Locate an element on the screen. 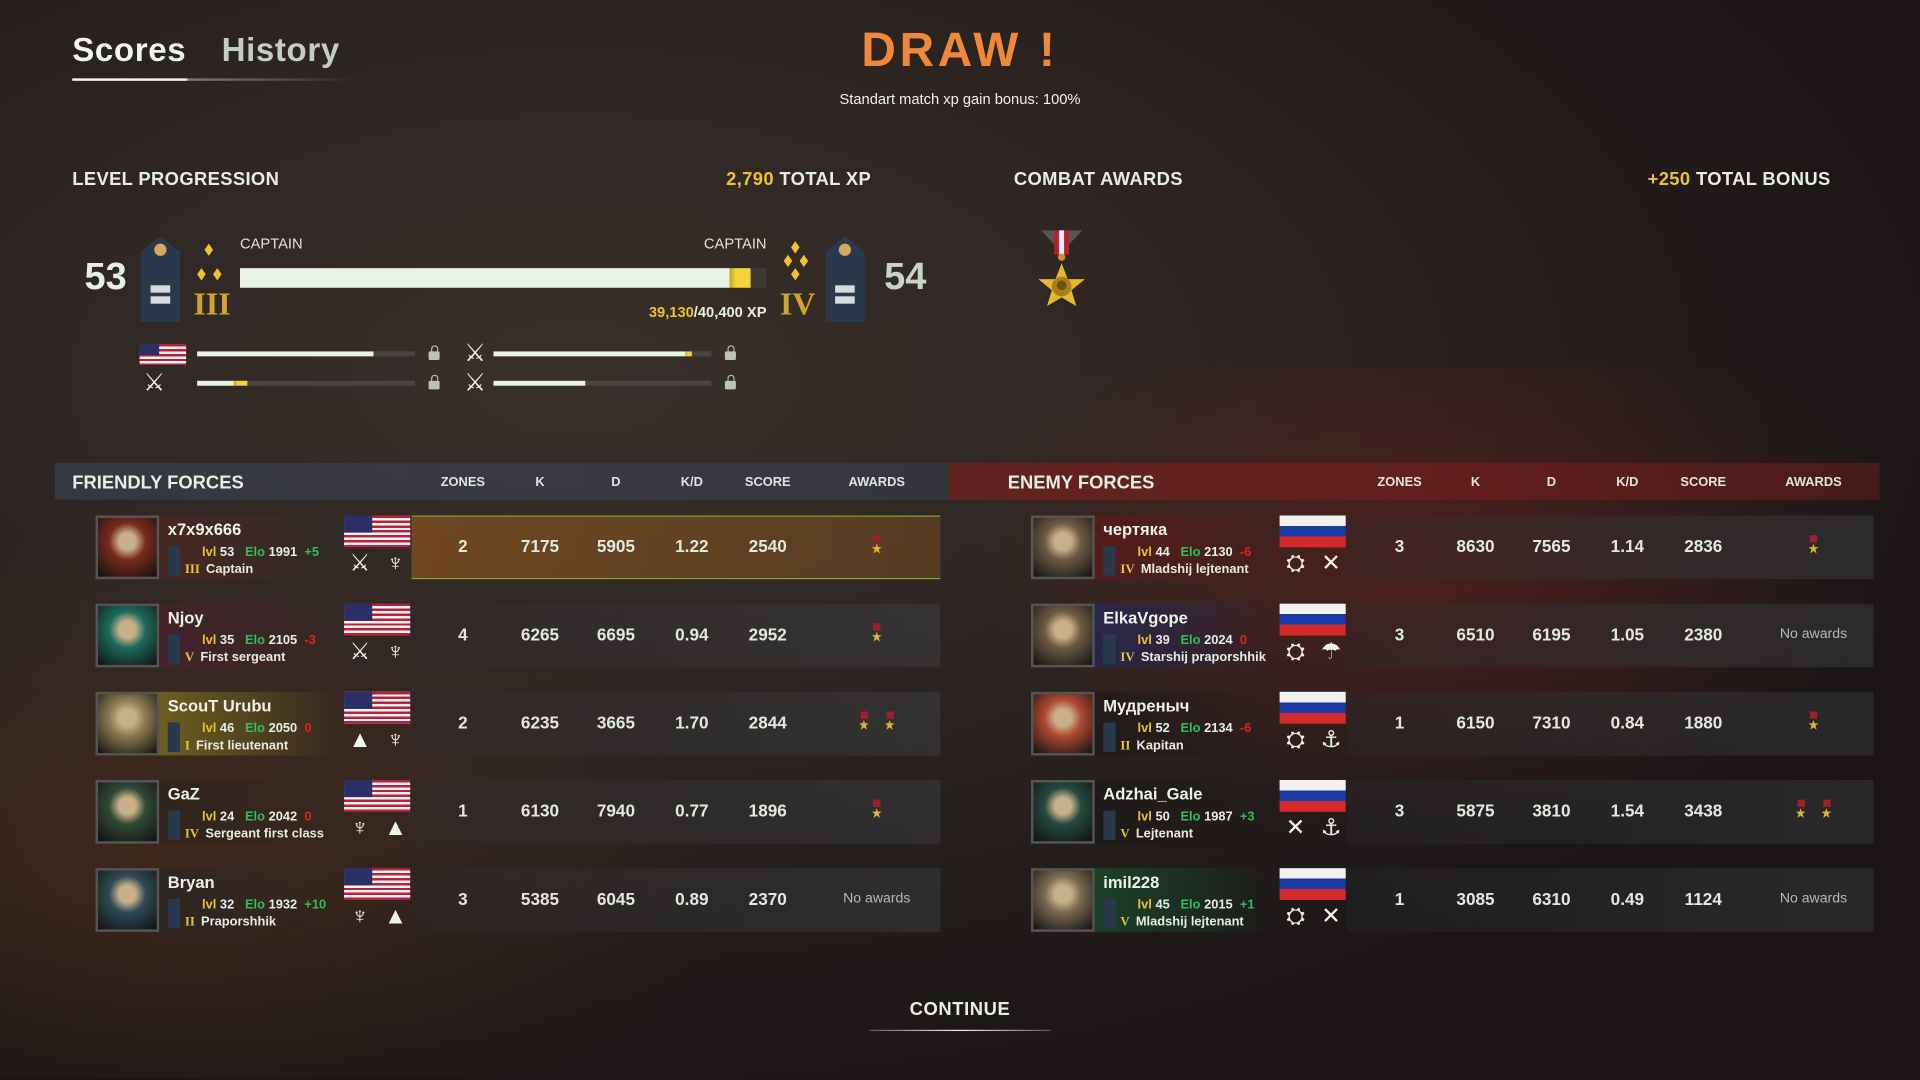  friendly-column-k: K is located at coordinates (540, 482).